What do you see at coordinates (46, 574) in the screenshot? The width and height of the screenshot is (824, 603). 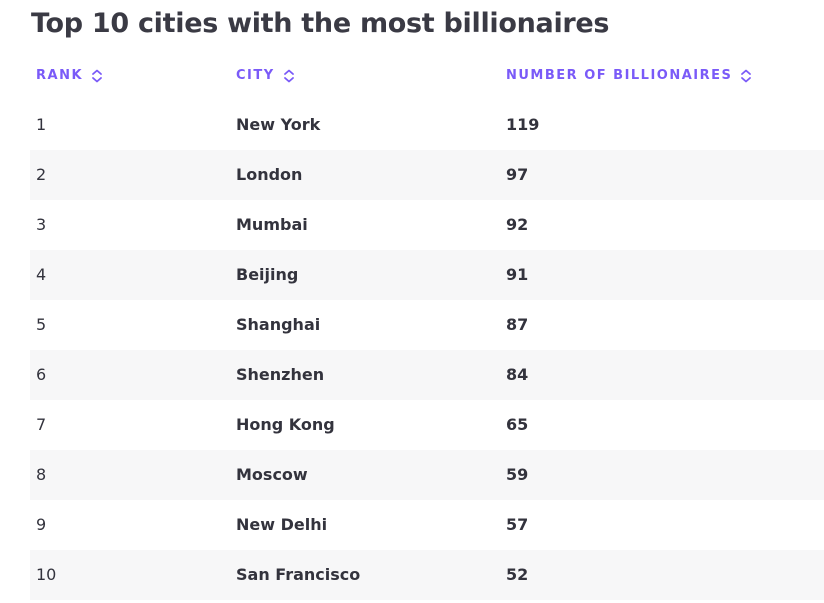 I see `rank-cell: 10` at bounding box center [46, 574].